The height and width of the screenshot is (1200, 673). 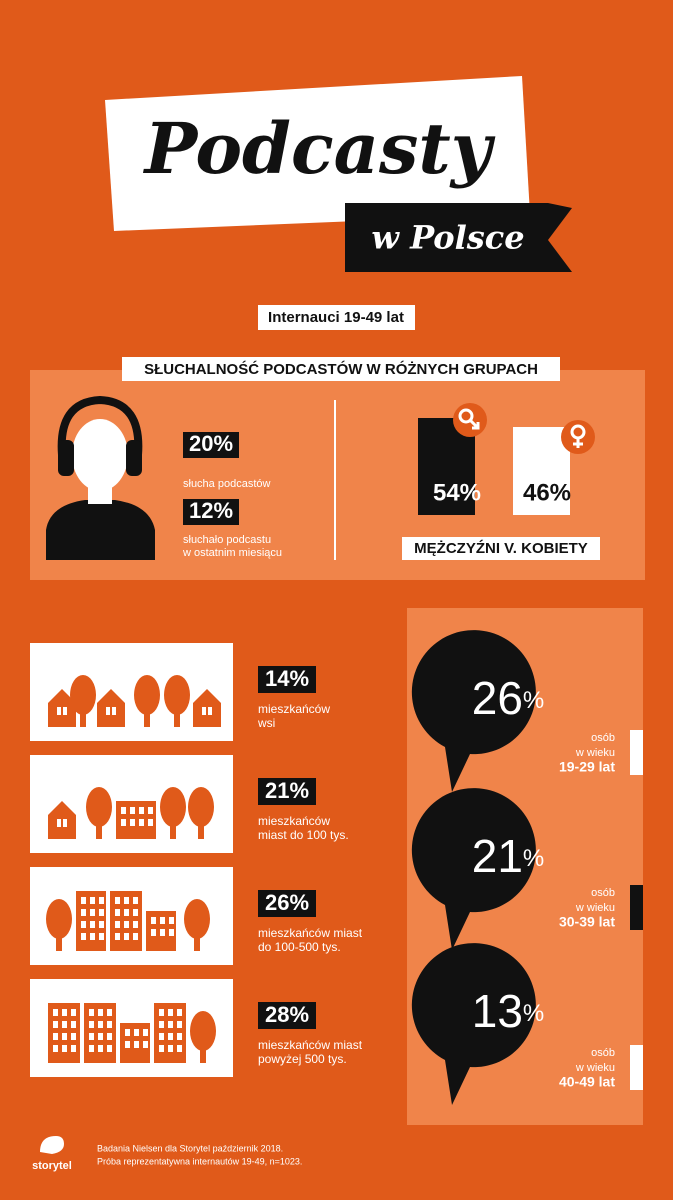 I want to click on caption: miast do 100 tys., so click(x=303, y=835).